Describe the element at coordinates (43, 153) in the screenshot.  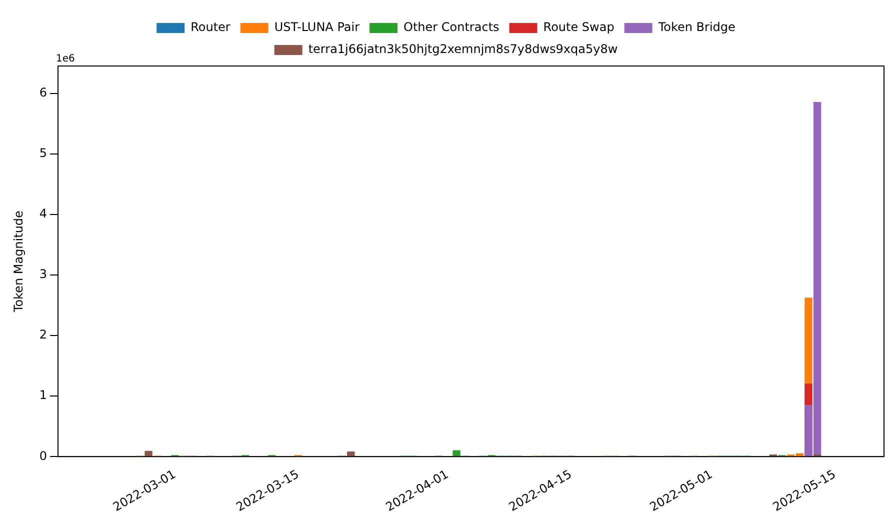
I see `y-tick-label: 5` at that location.